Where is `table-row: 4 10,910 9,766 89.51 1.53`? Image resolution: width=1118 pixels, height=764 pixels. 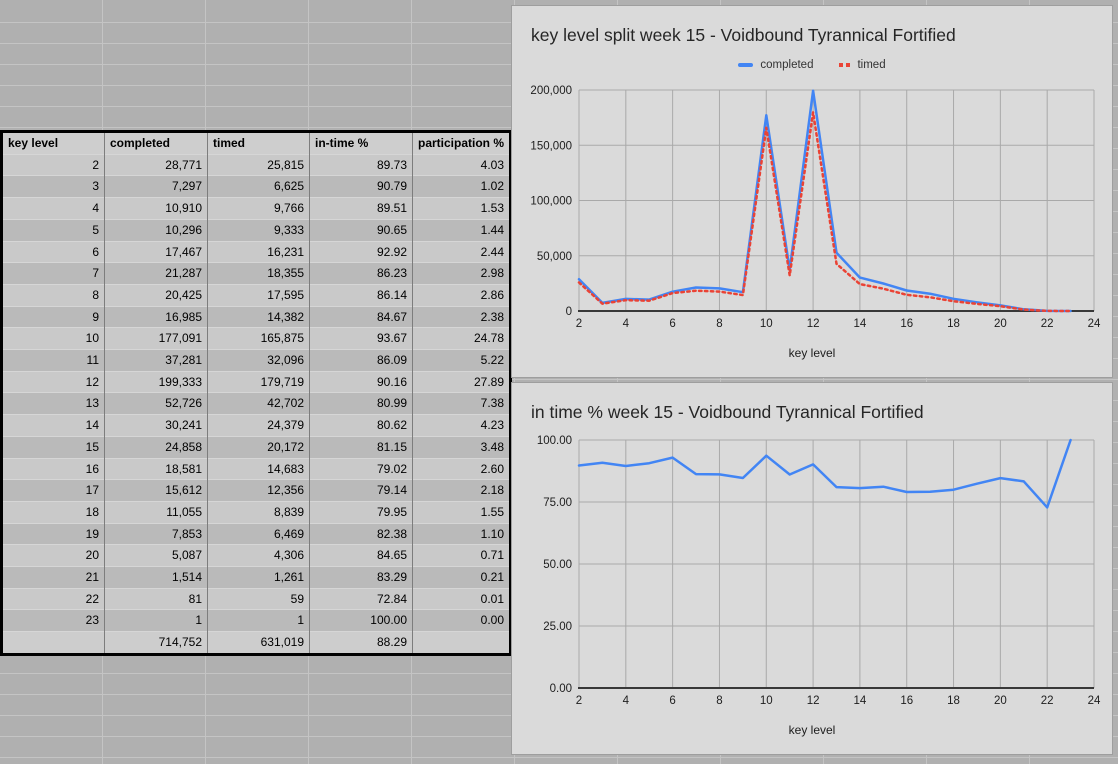 table-row: 4 10,910 9,766 89.51 1.53 is located at coordinates (256, 208).